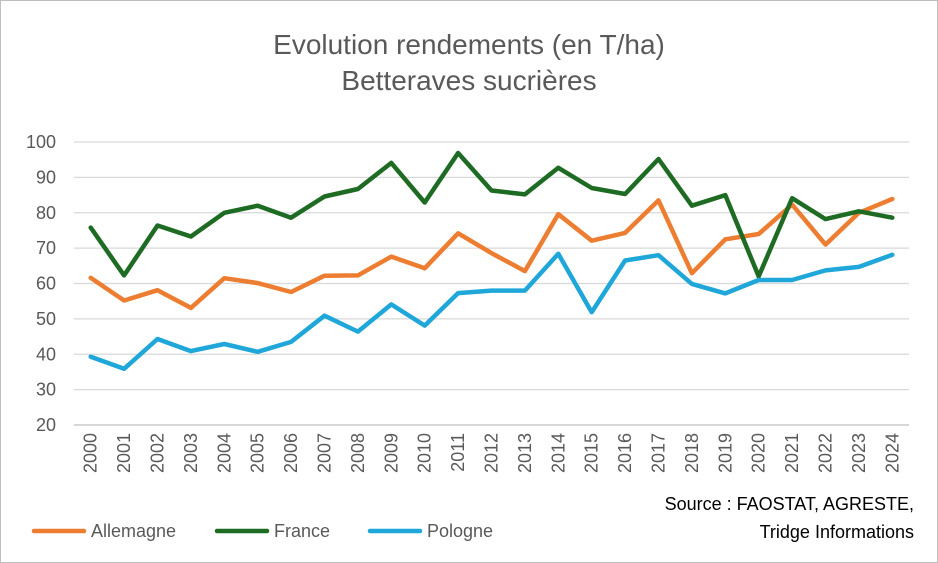 Image resolution: width=938 pixels, height=563 pixels. Describe the element at coordinates (46, 284) in the screenshot. I see `y-tick-label-60: 60` at that location.